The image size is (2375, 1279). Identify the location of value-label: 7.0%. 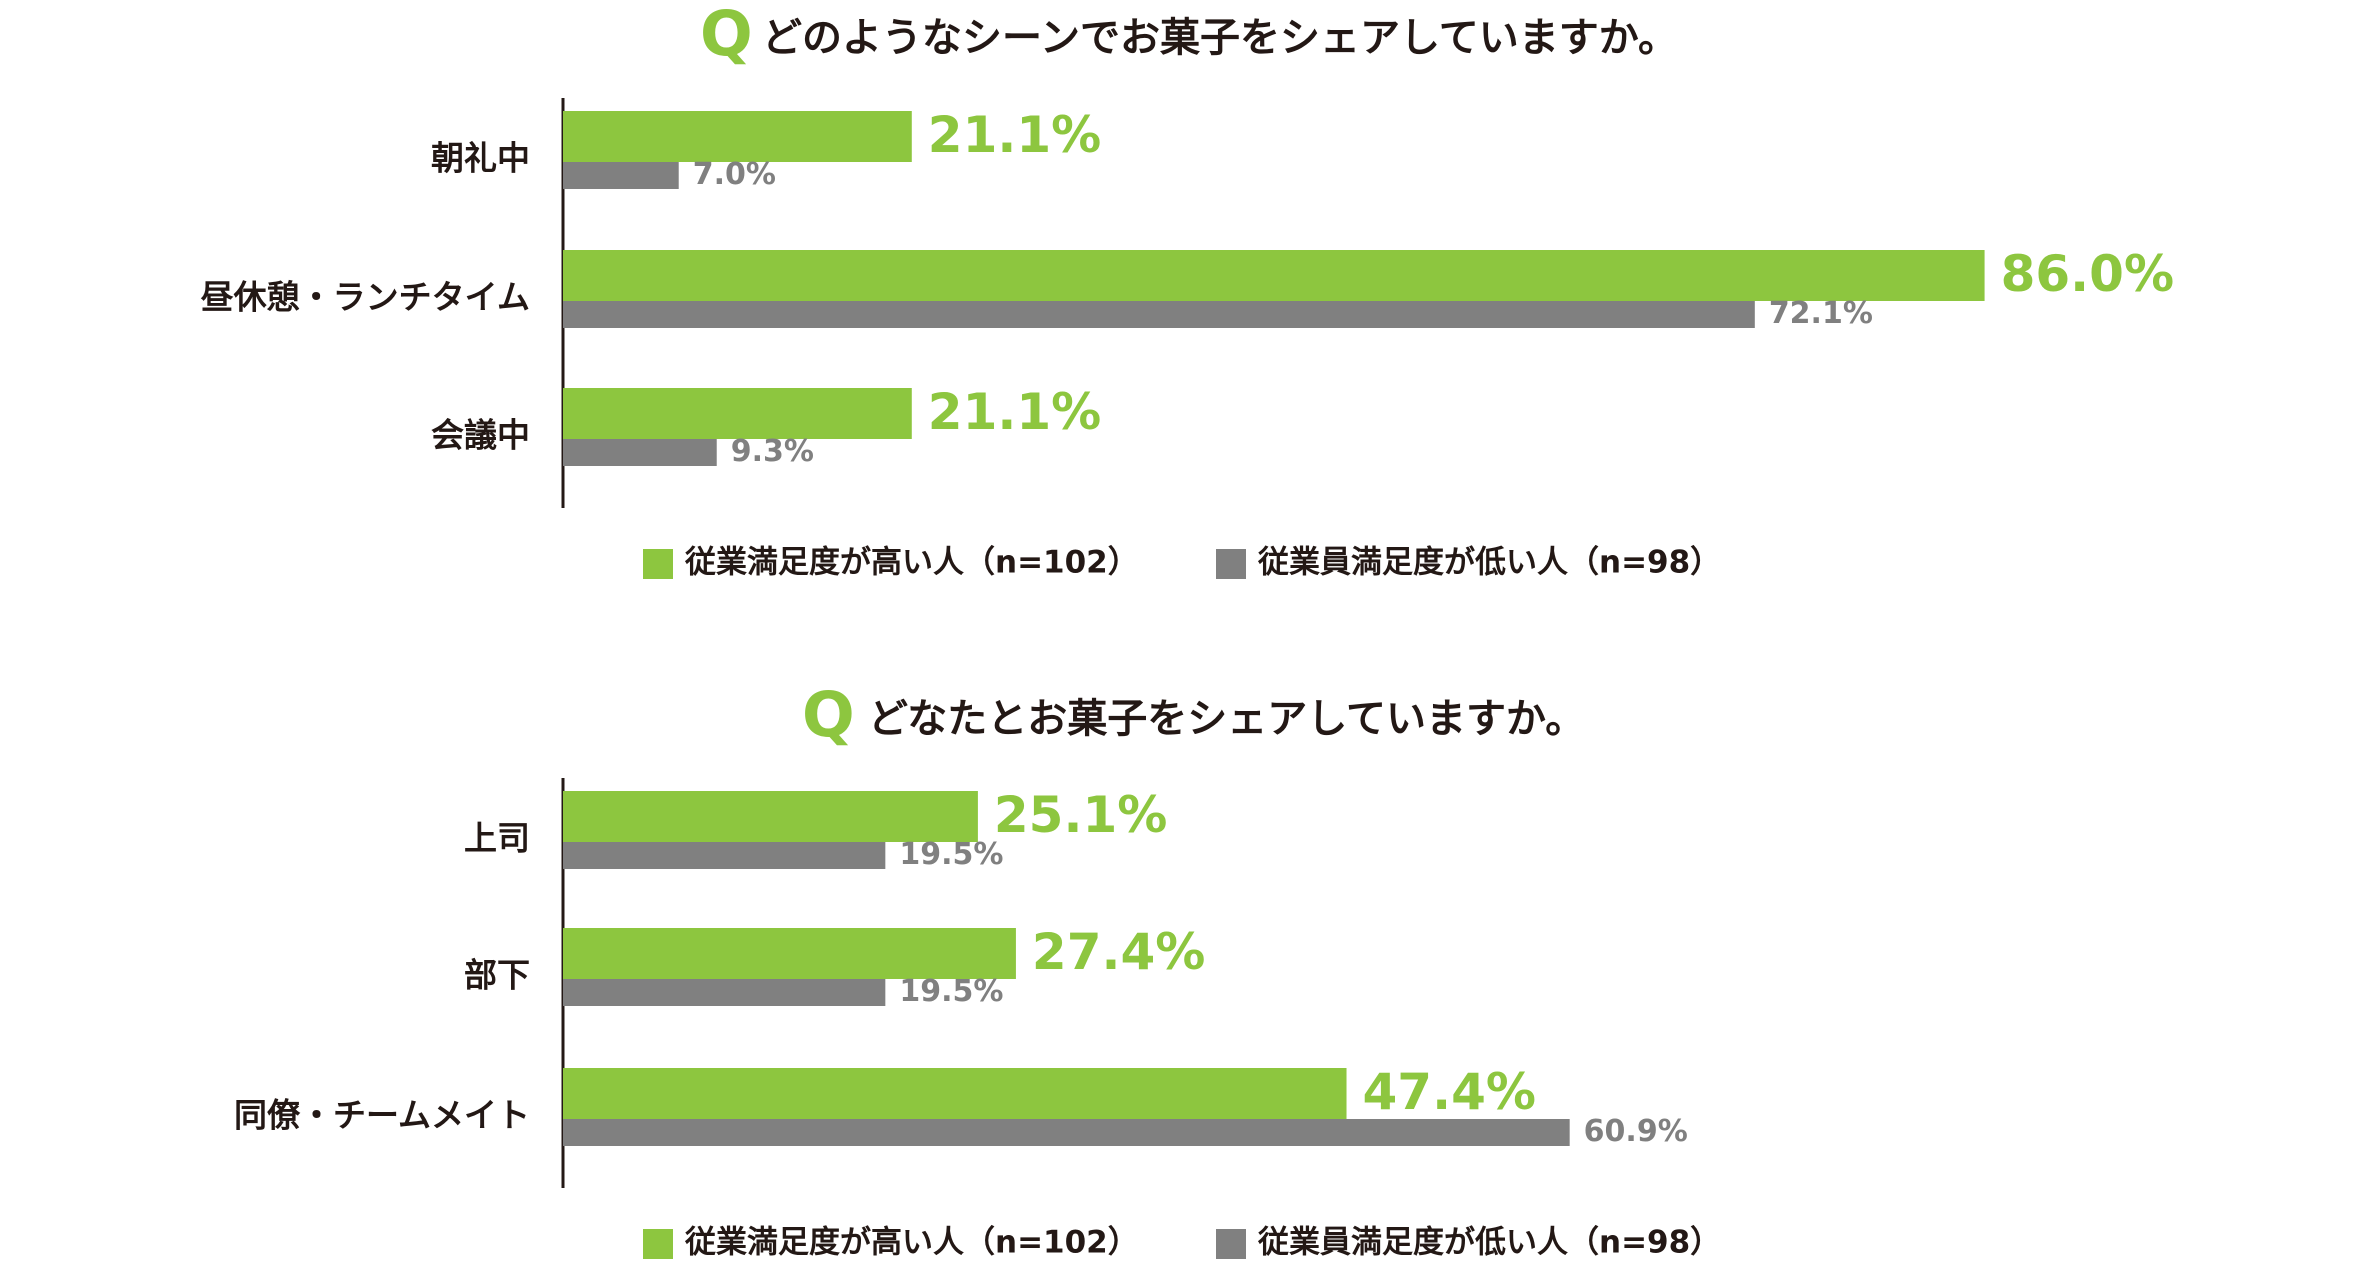
(734, 174).